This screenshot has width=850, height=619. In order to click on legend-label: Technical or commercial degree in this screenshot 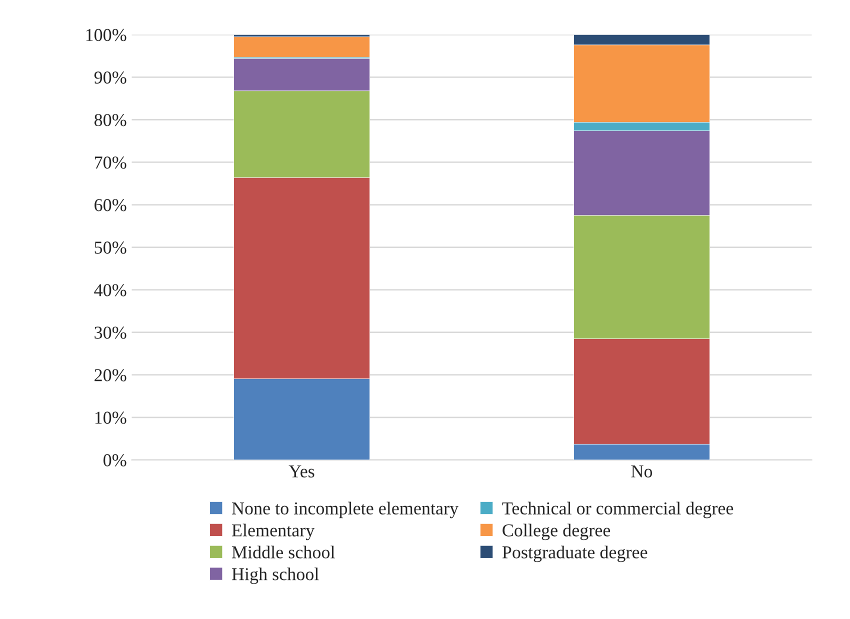, I will do `click(618, 510)`.